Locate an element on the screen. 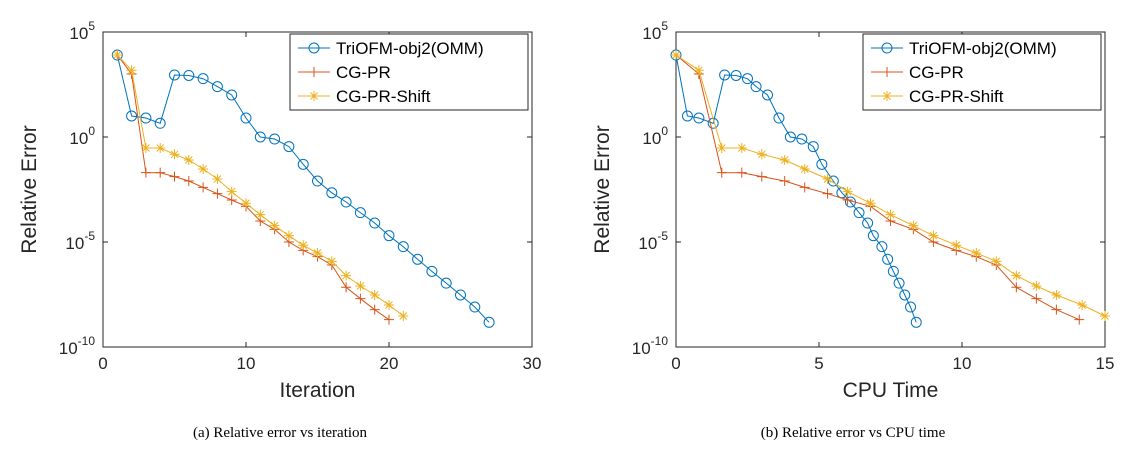 The width and height of the screenshot is (1133, 455). x-tick-label: 20 is located at coordinates (389, 363).